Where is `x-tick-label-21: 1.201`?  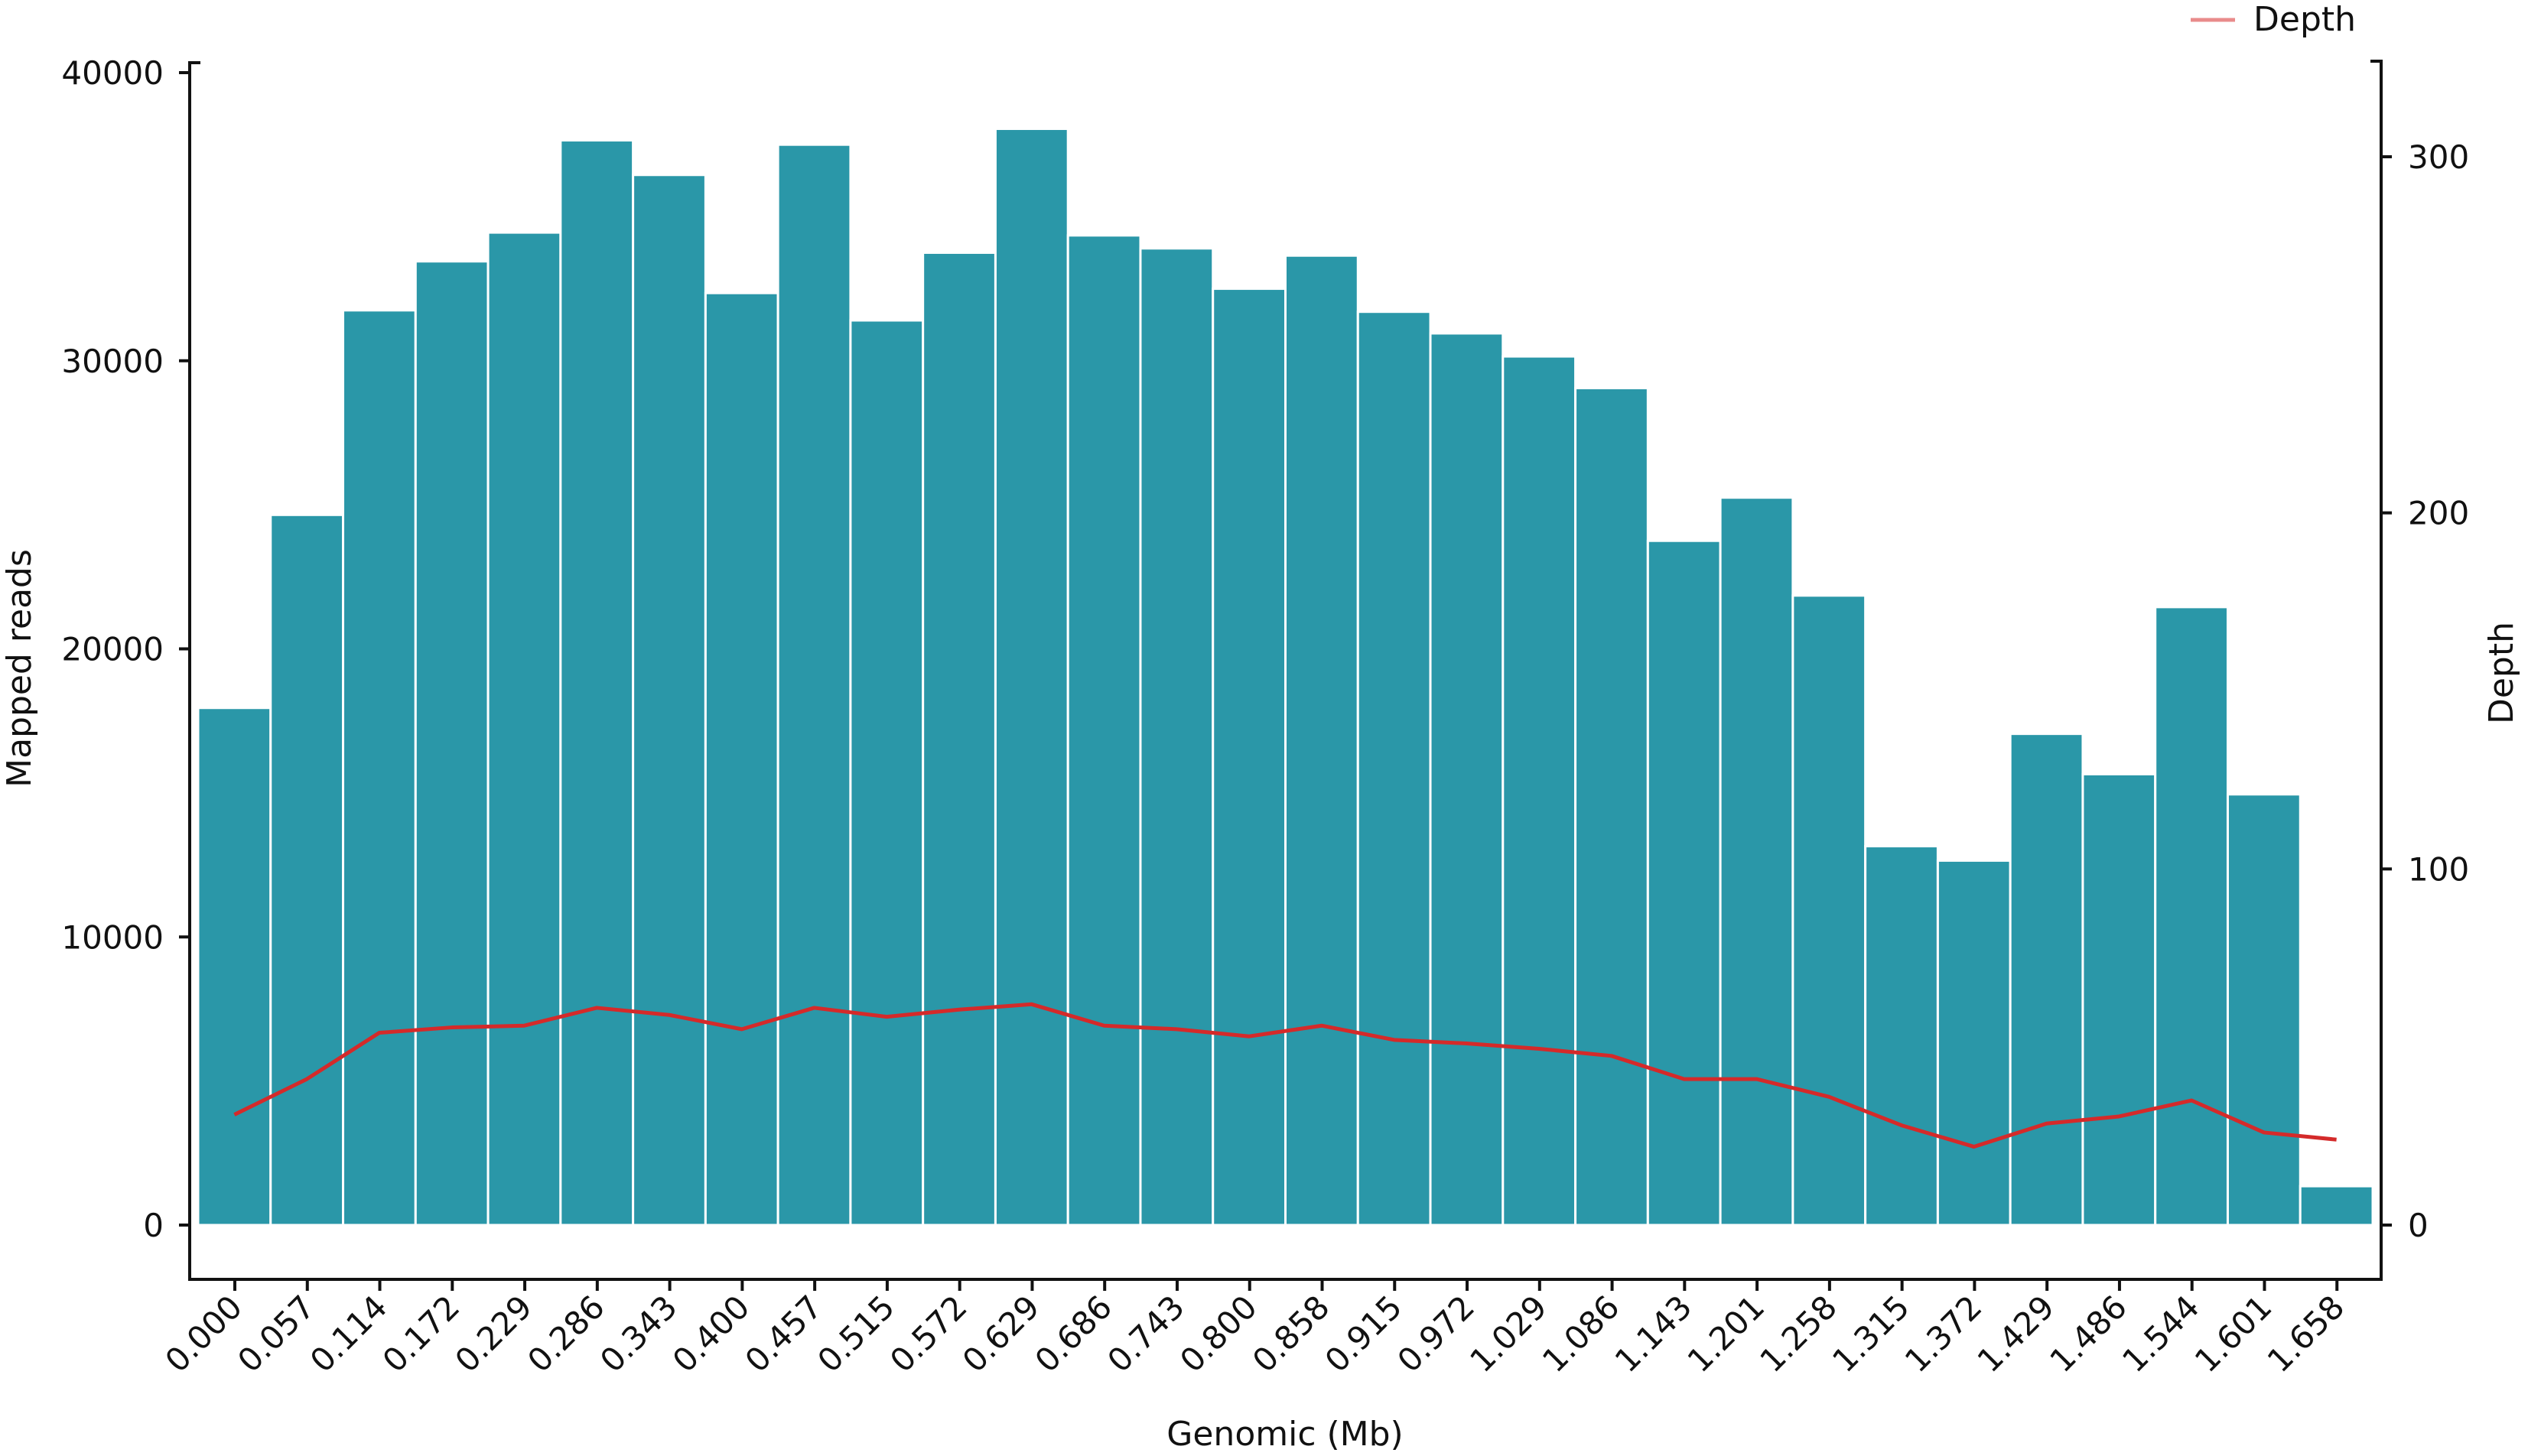 x-tick-label-21: 1.201 is located at coordinates (1726, 1334).